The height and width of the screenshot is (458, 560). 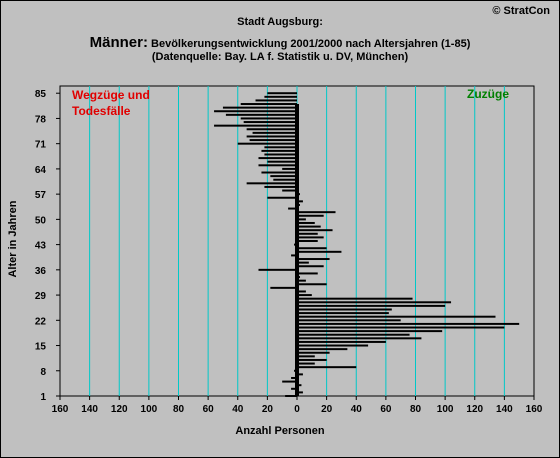 What do you see at coordinates (43, 372) in the screenshot?
I see `y-tick-label: 8` at bounding box center [43, 372].